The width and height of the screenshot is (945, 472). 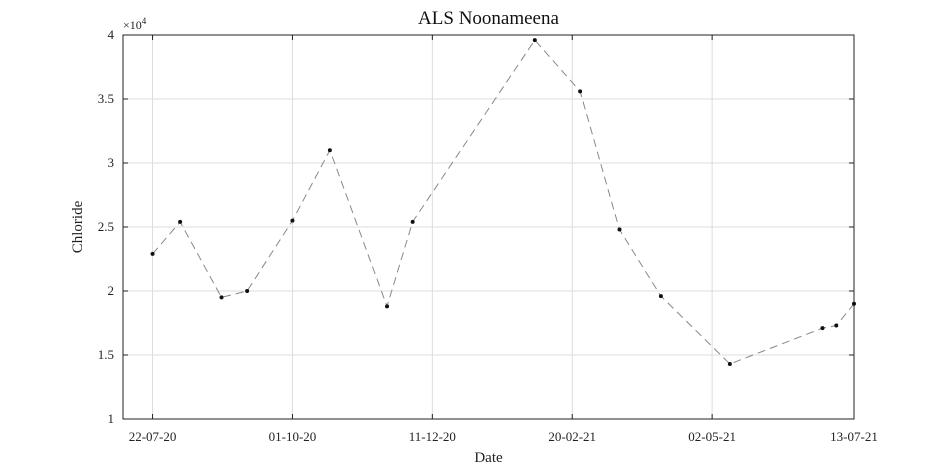 What do you see at coordinates (111, 290) in the screenshot?
I see `y-tick-label: 2` at bounding box center [111, 290].